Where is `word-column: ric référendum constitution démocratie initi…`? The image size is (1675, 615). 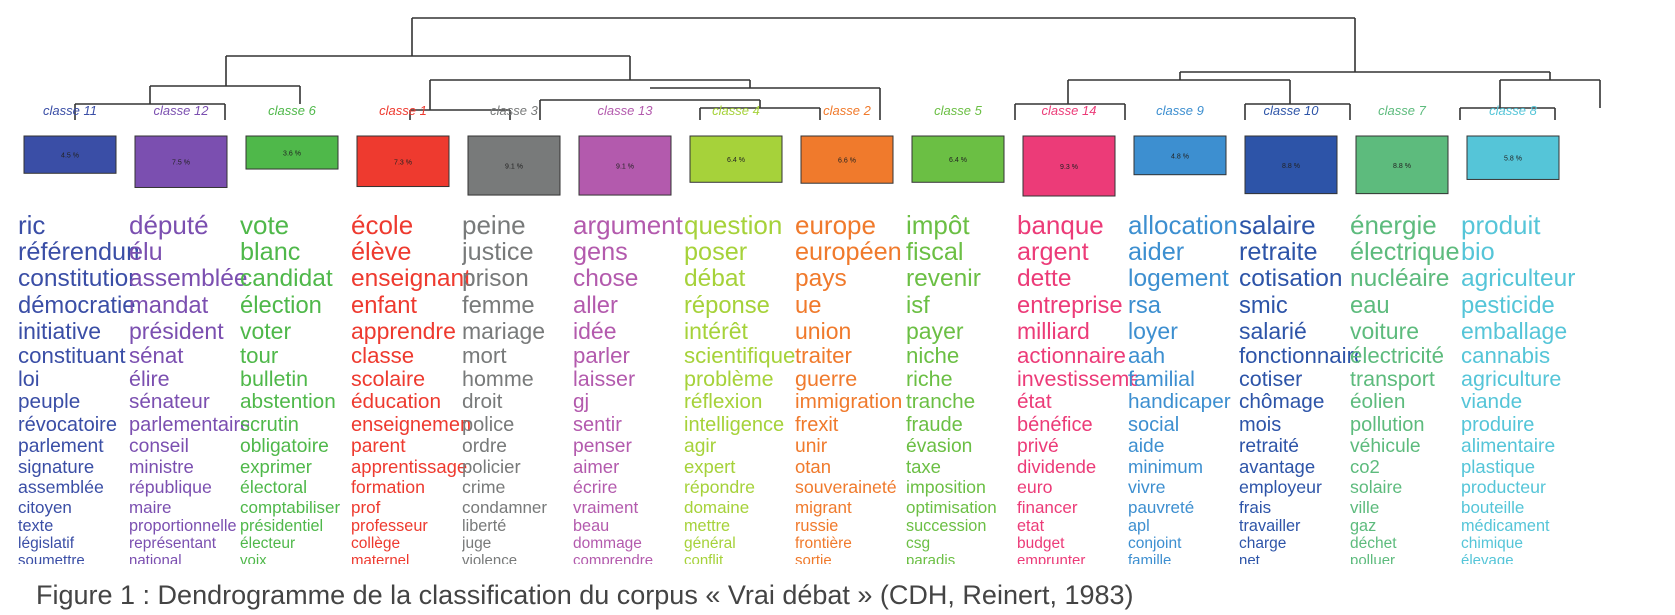 word-column: ric référendum constitution démocratie initi… is located at coordinates (78, 388).